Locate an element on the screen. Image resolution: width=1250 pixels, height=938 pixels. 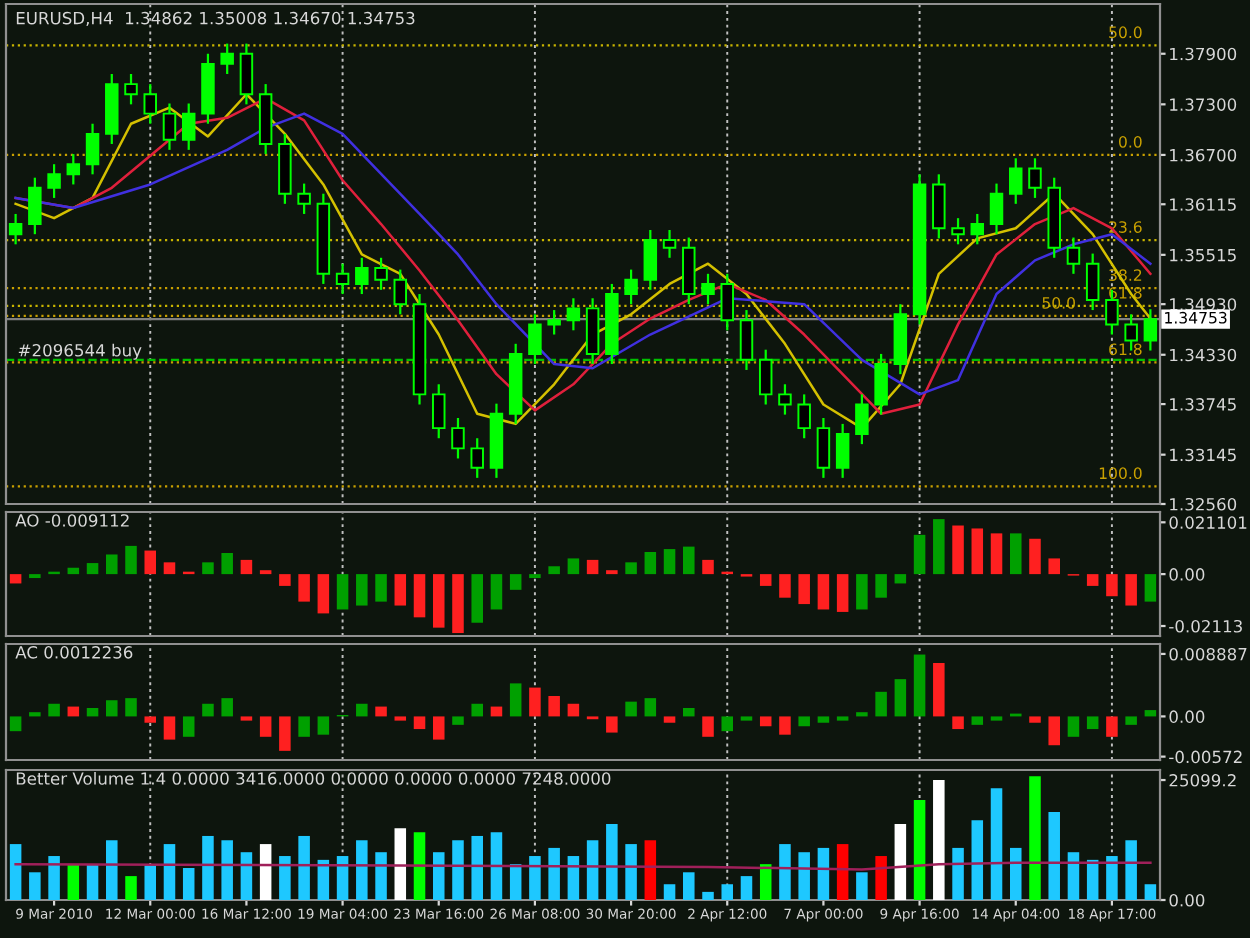
y-tick-label: 1.34330 is located at coordinates (1203, 355).